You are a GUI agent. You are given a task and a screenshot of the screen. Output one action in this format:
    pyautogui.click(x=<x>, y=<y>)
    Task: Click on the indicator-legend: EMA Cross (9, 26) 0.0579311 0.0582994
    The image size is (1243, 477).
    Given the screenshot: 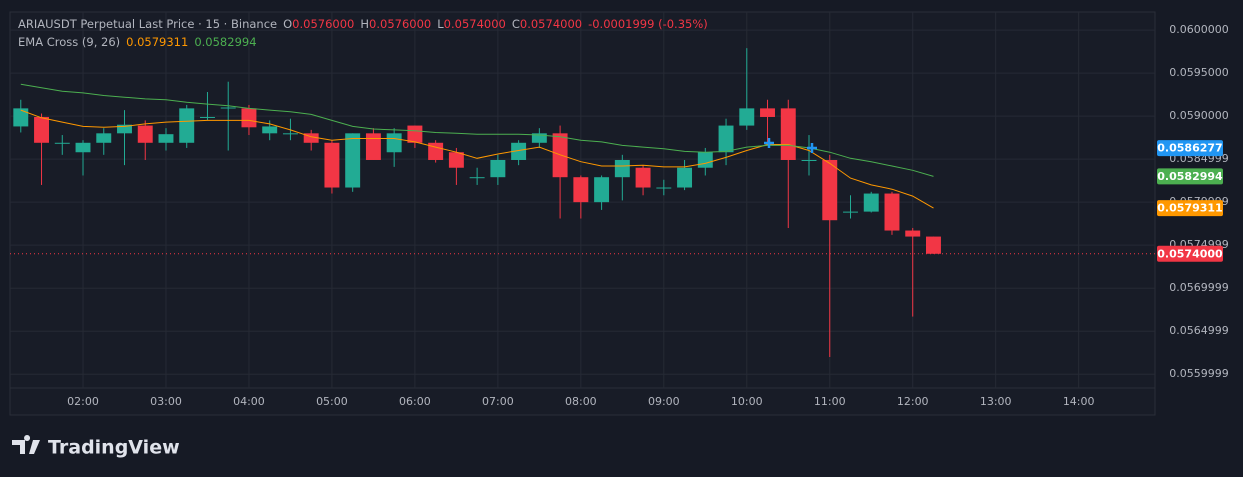 What is the action you would take?
    pyautogui.click(x=137, y=42)
    